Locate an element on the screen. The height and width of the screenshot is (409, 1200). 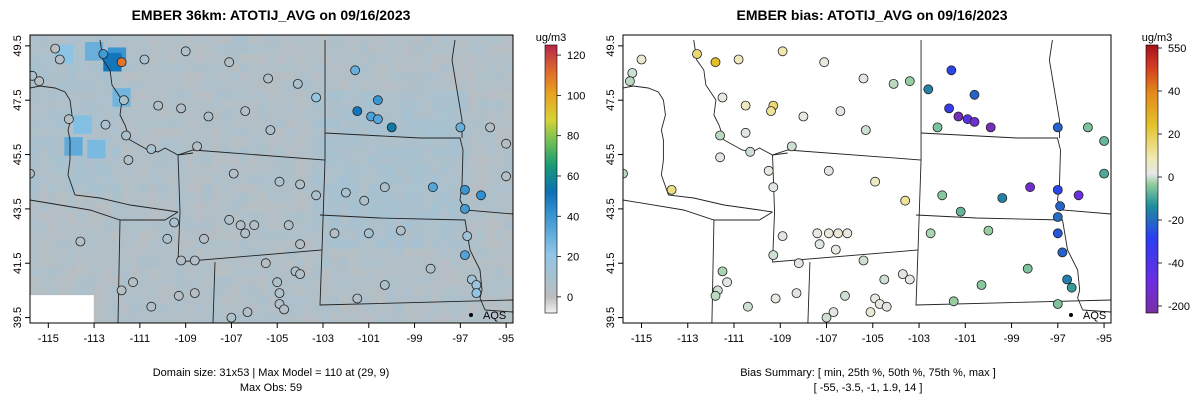
x-tick-label: -111 is located at coordinates (734, 339).